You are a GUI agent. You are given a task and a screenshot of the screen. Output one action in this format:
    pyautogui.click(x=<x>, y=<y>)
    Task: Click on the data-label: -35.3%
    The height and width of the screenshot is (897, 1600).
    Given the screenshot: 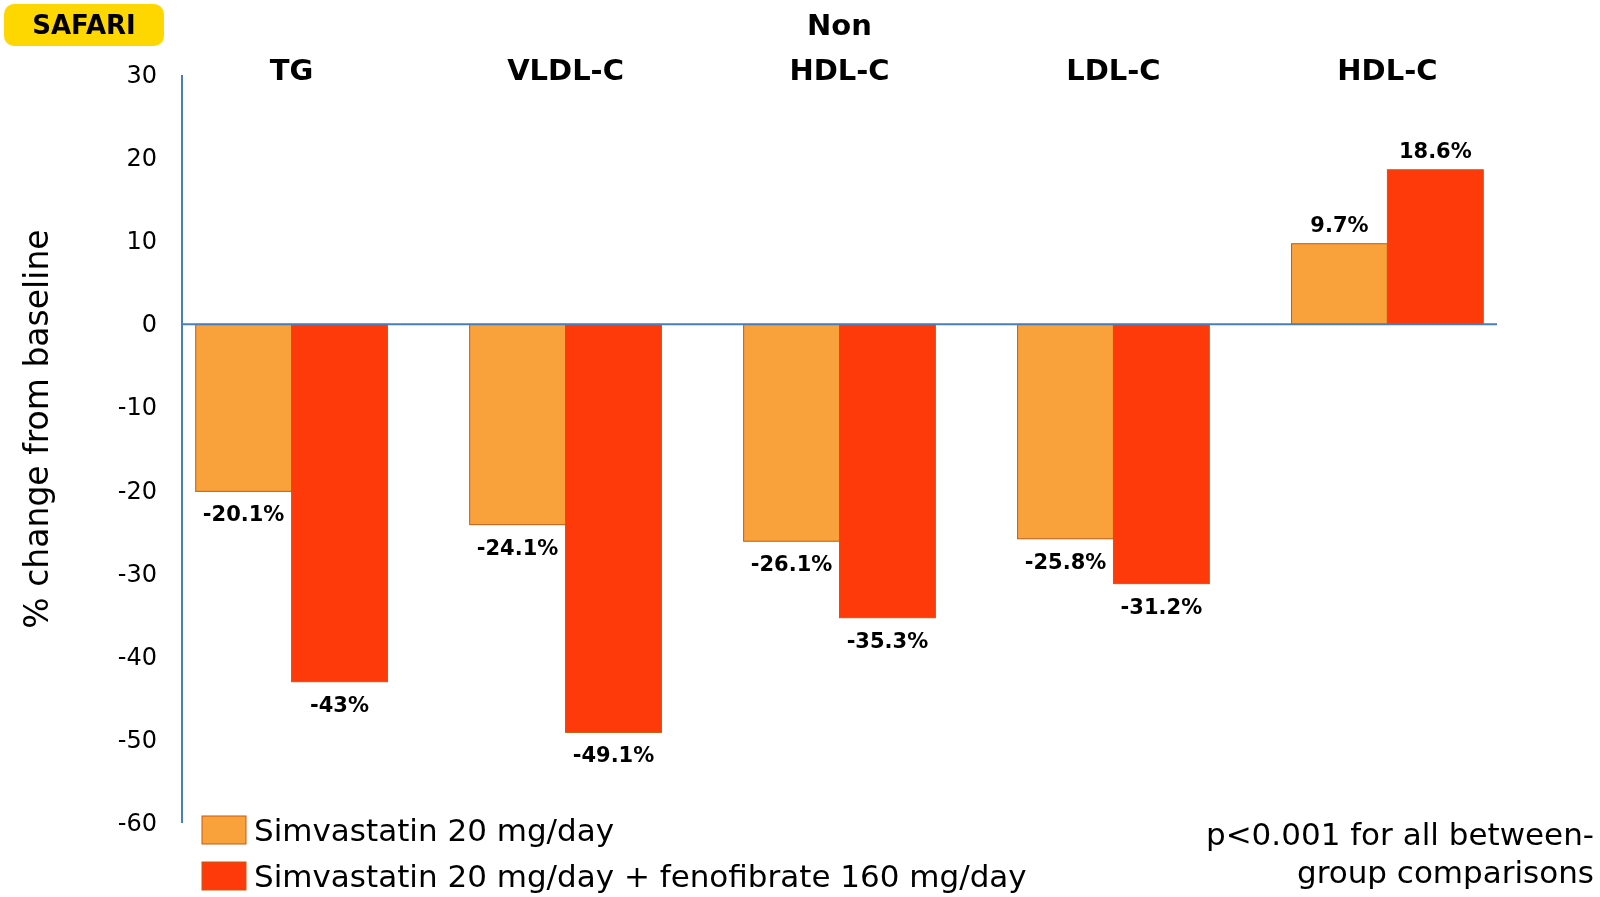 What is the action you would take?
    pyautogui.click(x=887, y=640)
    